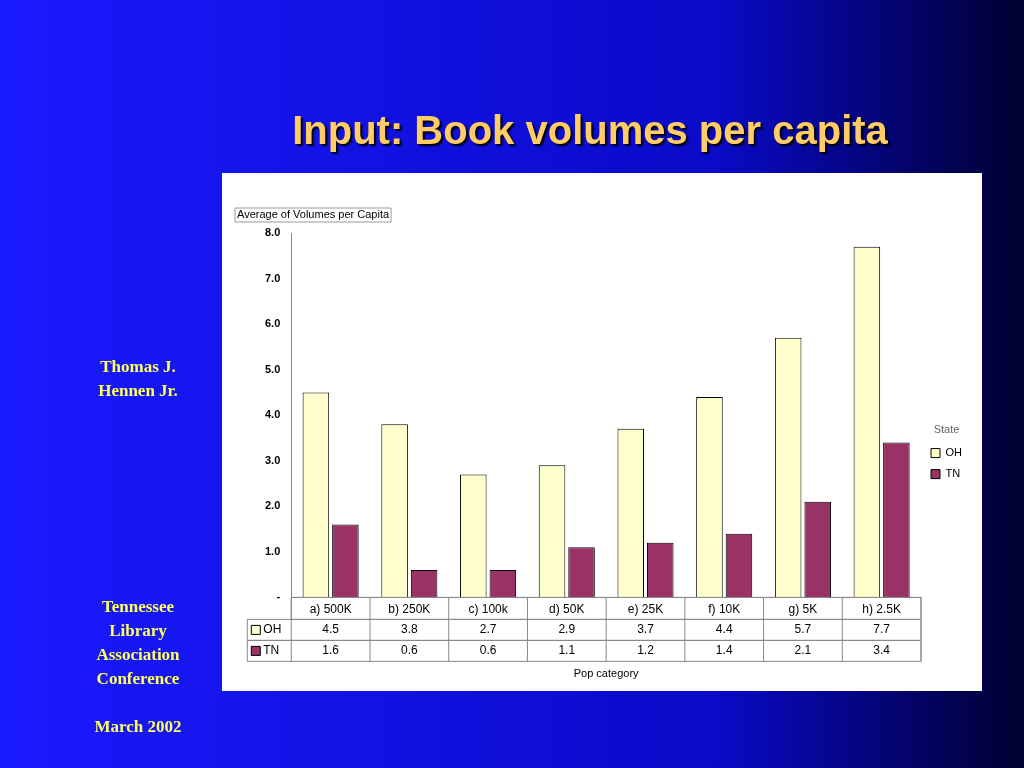  What do you see at coordinates (567, 608) in the screenshot?
I see `x-tick-label: d) 50K` at bounding box center [567, 608].